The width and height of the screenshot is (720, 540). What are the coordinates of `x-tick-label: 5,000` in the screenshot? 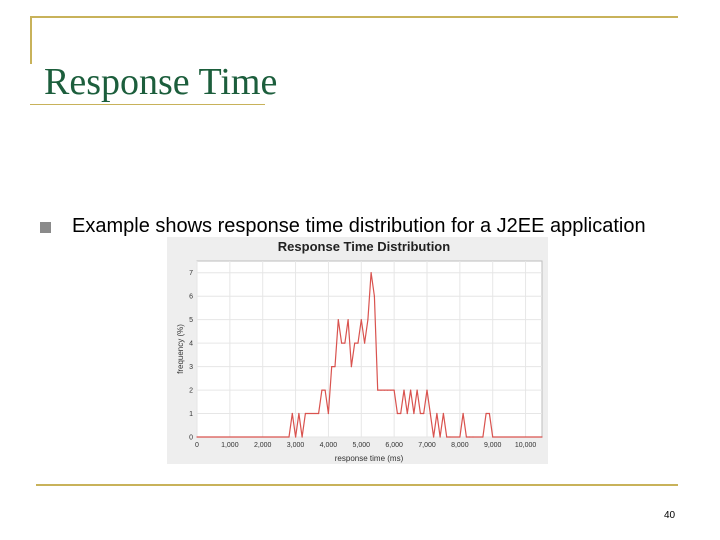 It's located at (362, 445).